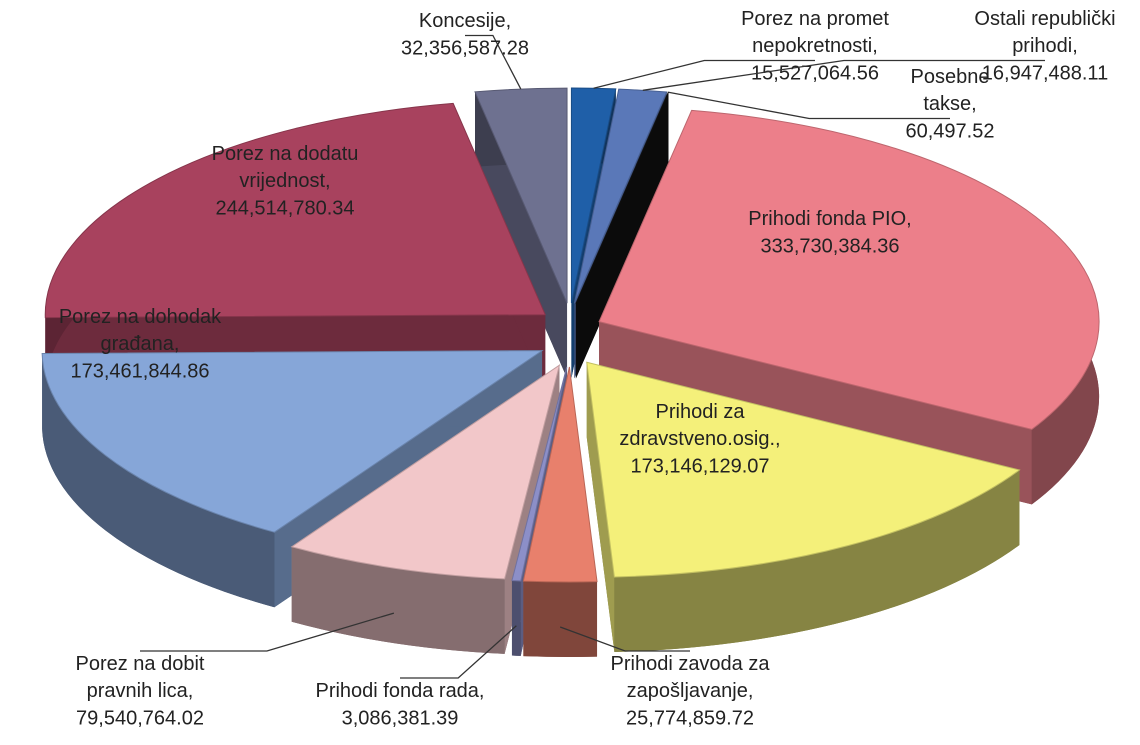 The width and height of the screenshot is (1140, 745). Describe the element at coordinates (815, 19) in the screenshot. I see `label-line: Porez na promet` at that location.